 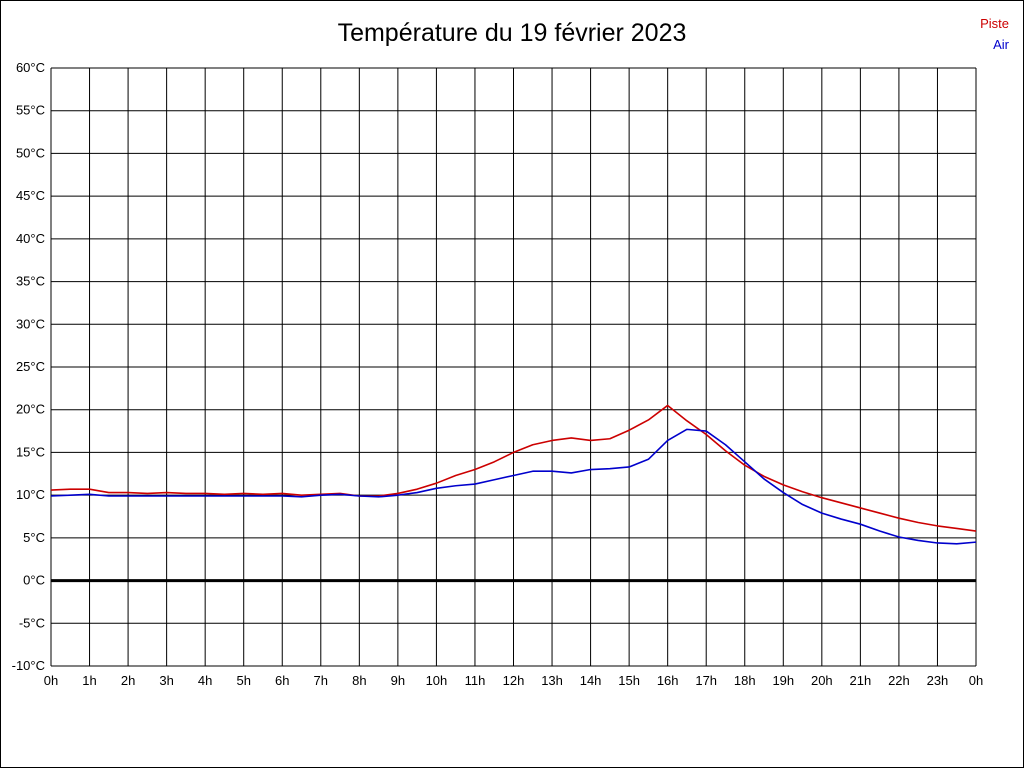 What do you see at coordinates (475, 680) in the screenshot?
I see `x-tick-label: 11h` at bounding box center [475, 680].